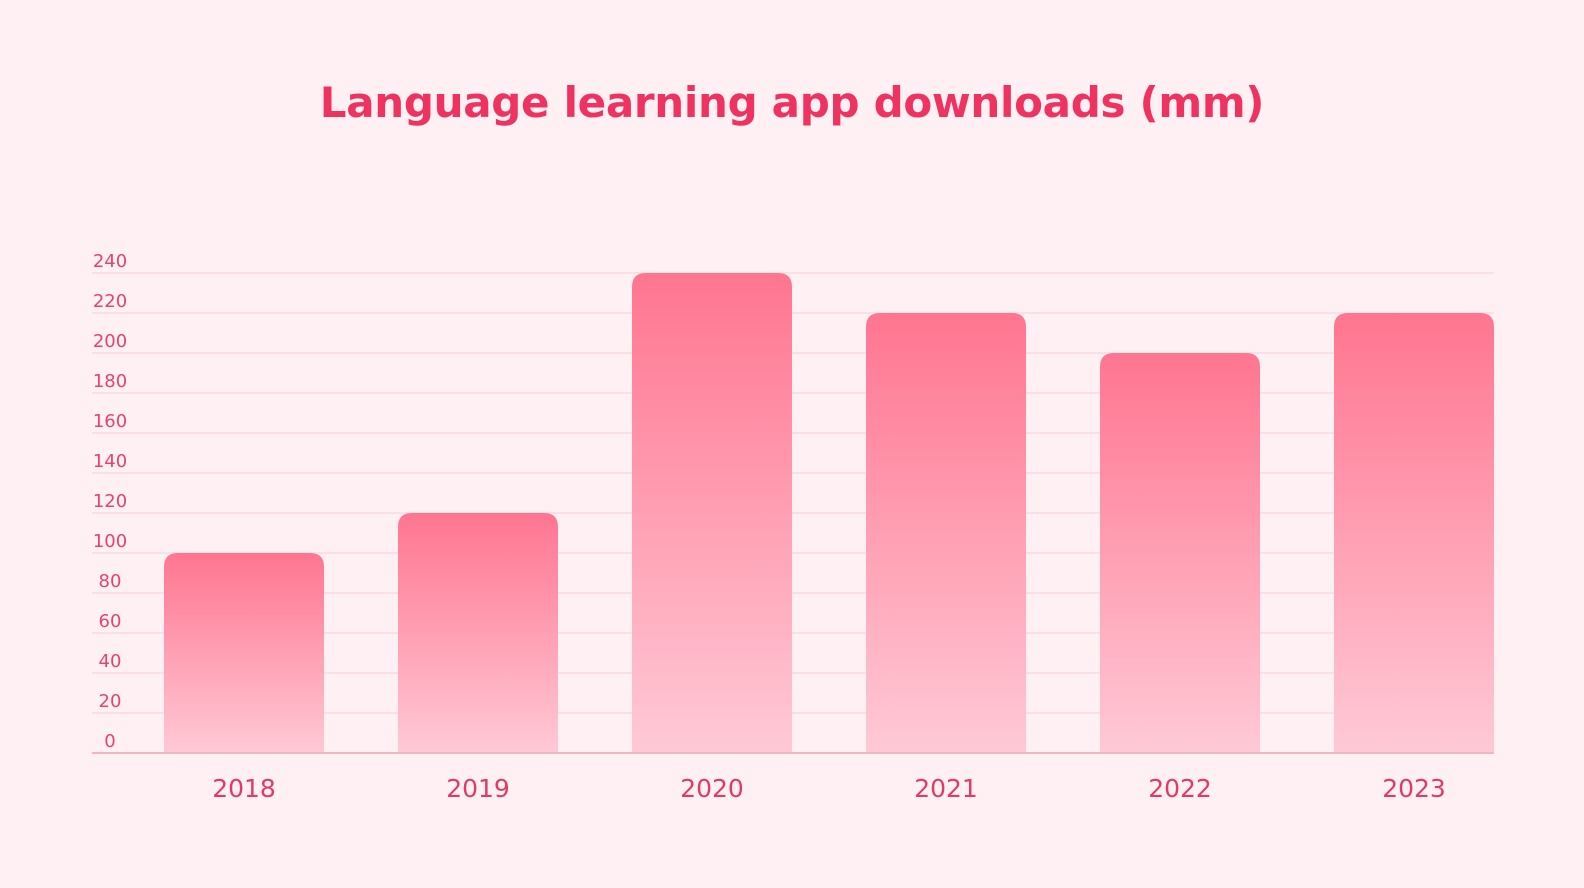 The image size is (1584, 888). What do you see at coordinates (110, 421) in the screenshot?
I see `y-tick-label: 160` at bounding box center [110, 421].